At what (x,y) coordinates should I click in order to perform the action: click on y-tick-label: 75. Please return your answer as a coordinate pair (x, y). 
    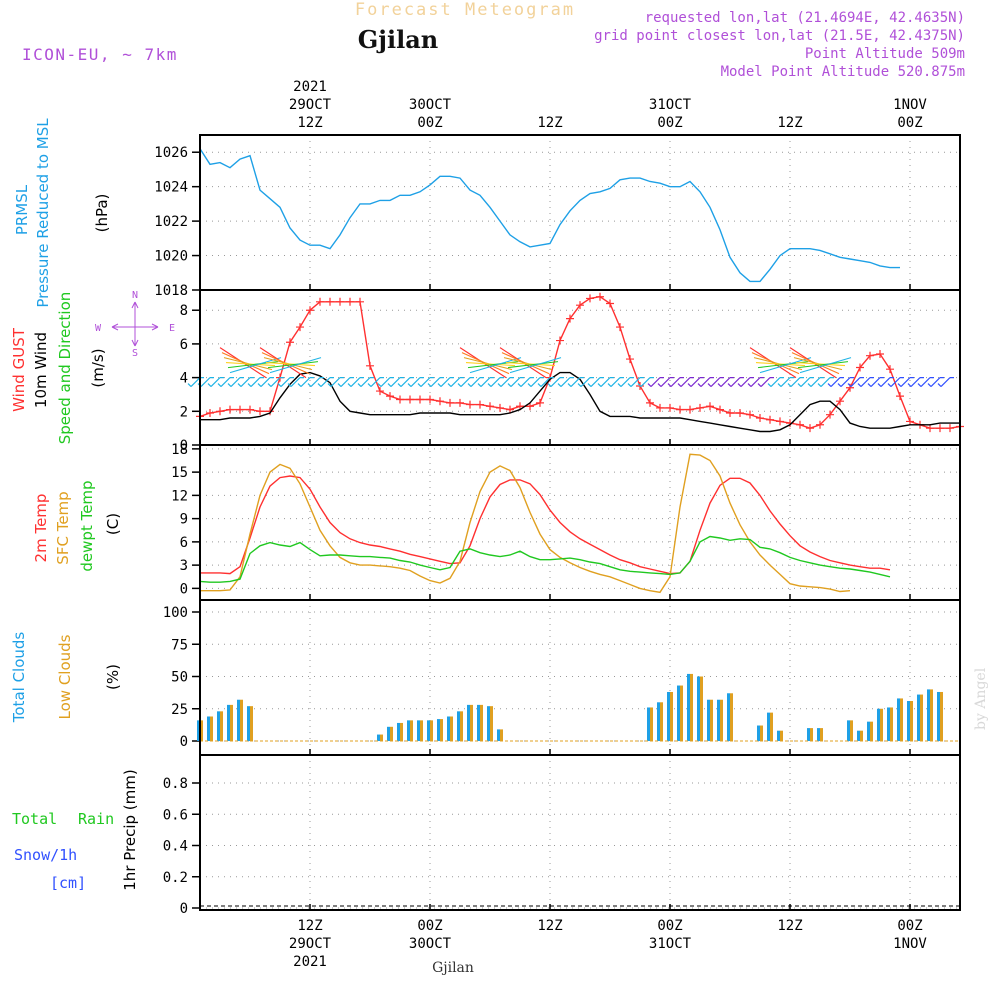
    Looking at the image, I should click on (179, 645).